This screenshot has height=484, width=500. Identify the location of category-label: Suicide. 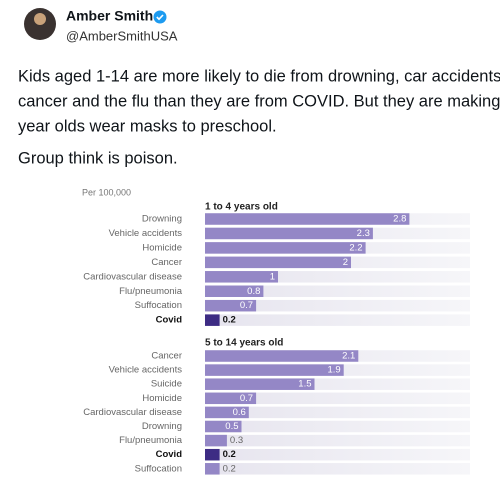
(166, 384).